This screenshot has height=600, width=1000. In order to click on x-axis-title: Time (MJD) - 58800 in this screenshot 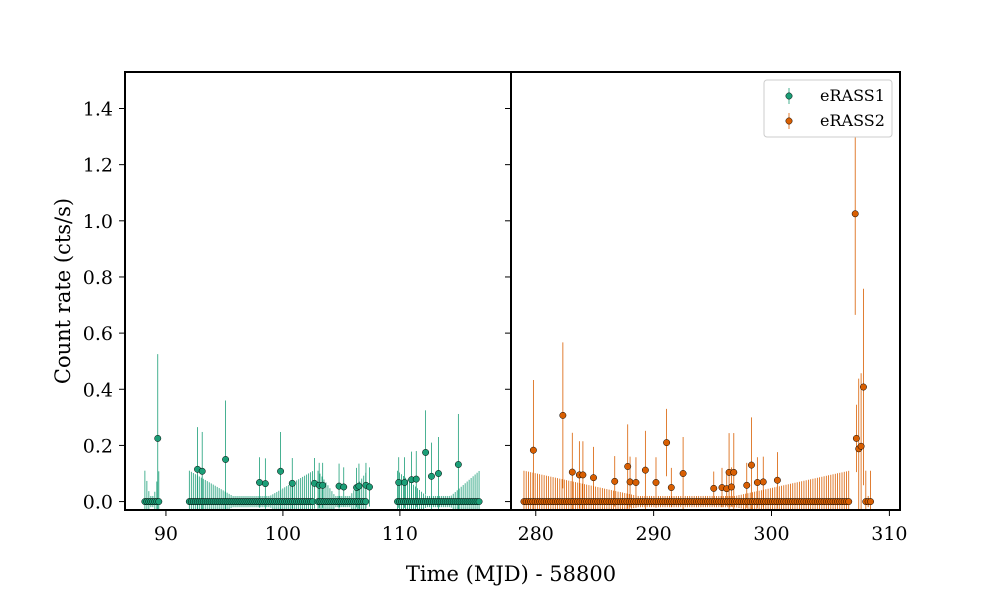, I will do `click(511, 574)`.